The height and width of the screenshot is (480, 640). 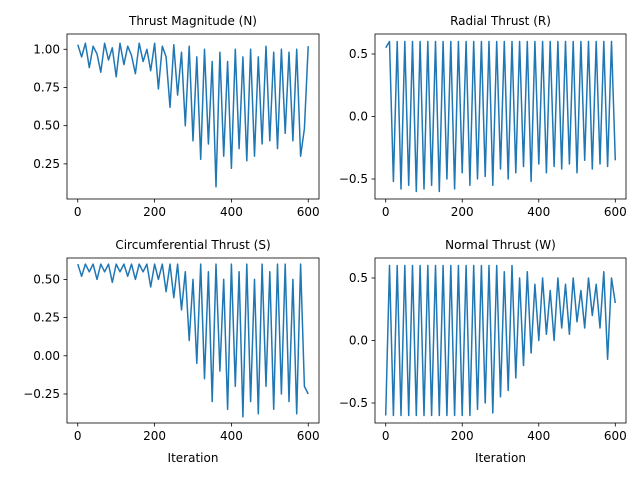 What do you see at coordinates (46, 126) in the screenshot?
I see `thrust-magnitude-n-ytick-label: 0.50` at bounding box center [46, 126].